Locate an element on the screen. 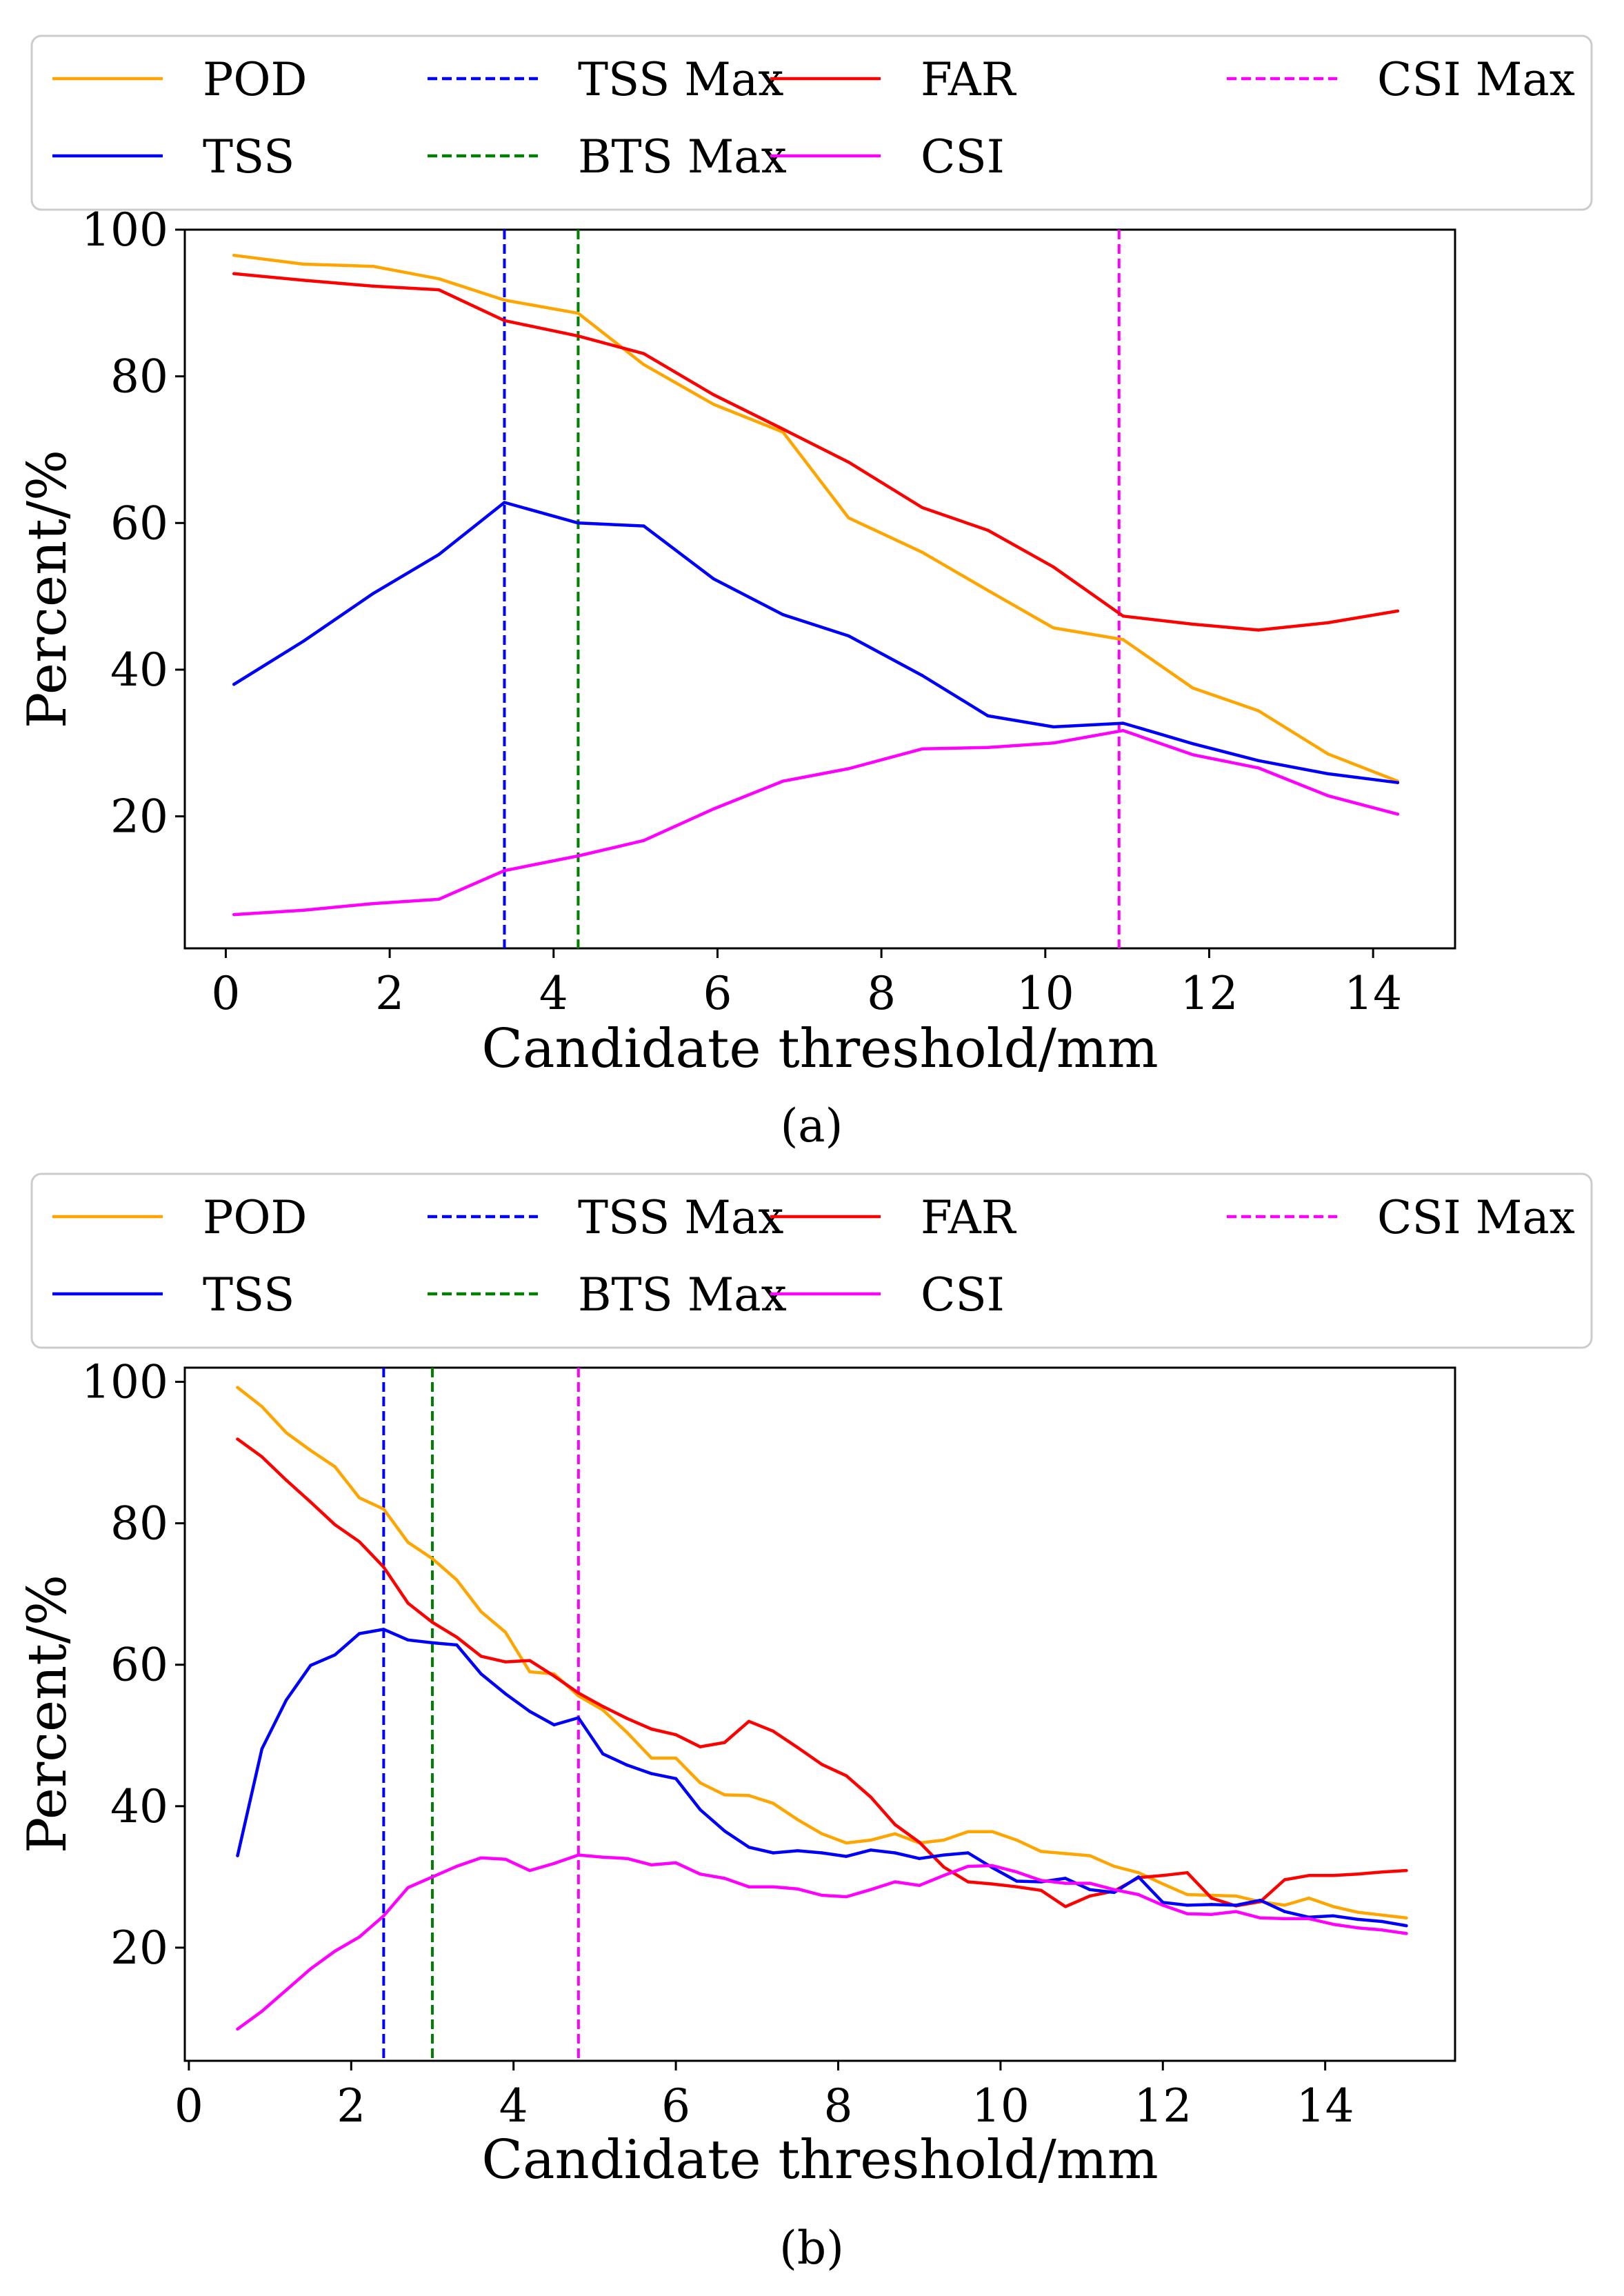 This screenshot has width=1624, height=2296. legend-frame is located at coordinates (811, 122).